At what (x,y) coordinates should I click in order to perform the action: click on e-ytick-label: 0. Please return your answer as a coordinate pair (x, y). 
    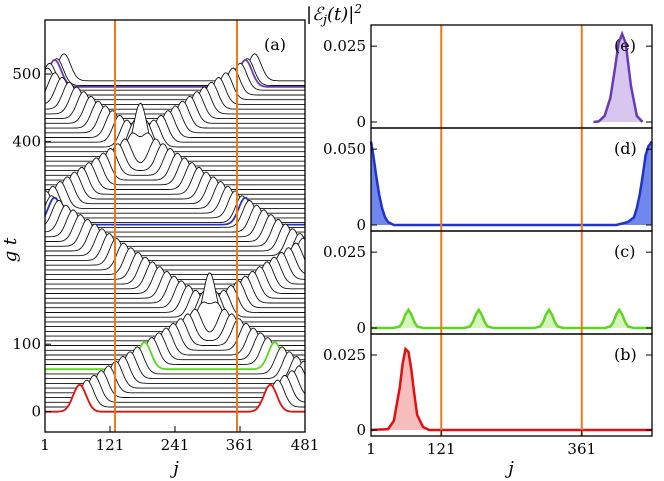
    Looking at the image, I should click on (361, 122).